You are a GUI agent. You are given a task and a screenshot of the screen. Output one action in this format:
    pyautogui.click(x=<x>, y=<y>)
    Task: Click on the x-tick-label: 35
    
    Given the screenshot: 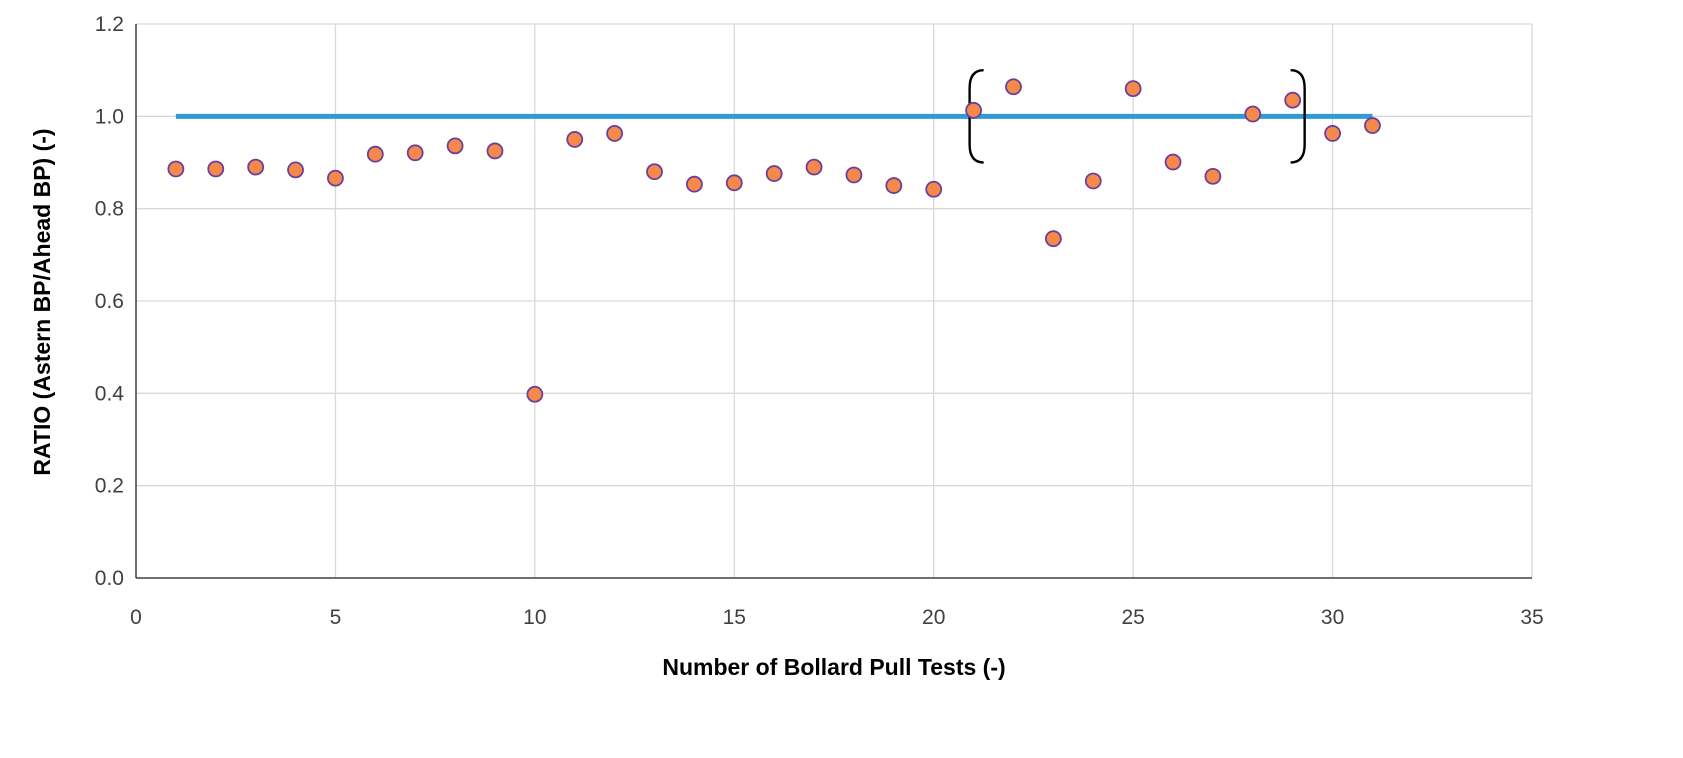 What is the action you would take?
    pyautogui.click(x=1531, y=617)
    